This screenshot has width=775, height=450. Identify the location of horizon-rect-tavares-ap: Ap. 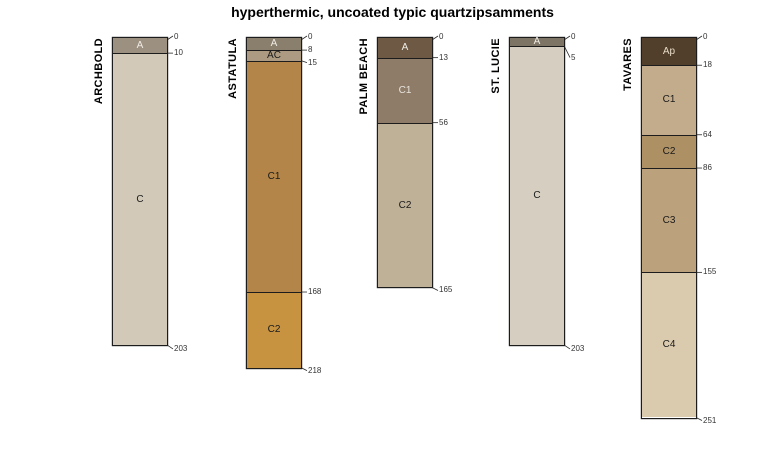
(669, 52).